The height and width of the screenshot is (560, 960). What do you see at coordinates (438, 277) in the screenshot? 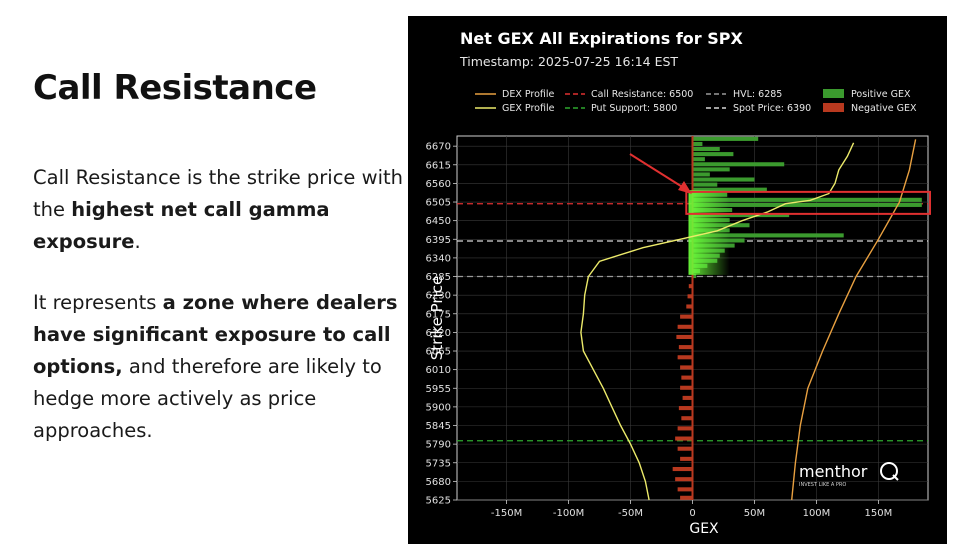
I see `y-tick-label: 6285` at bounding box center [438, 277].